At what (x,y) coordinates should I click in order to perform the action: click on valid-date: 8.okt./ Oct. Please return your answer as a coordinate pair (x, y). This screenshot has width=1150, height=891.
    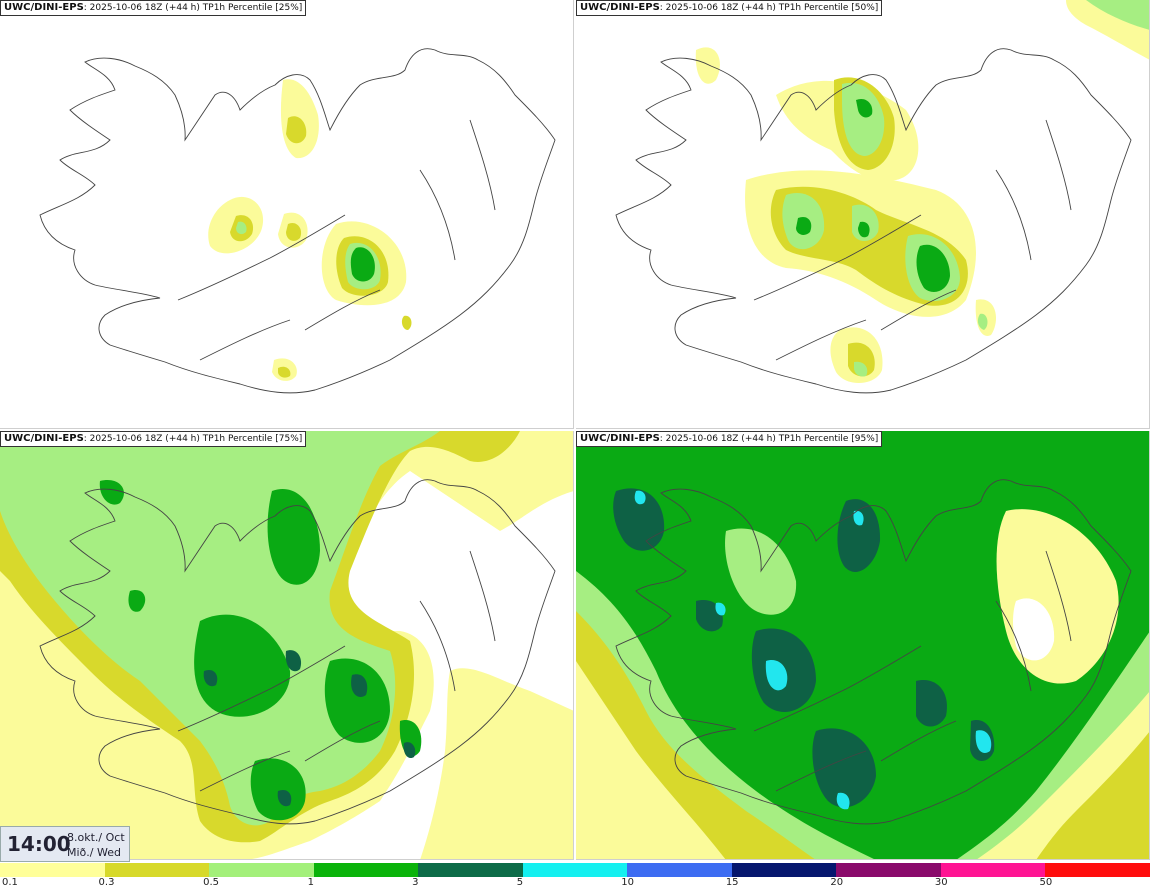
    Looking at the image, I should click on (96, 837).